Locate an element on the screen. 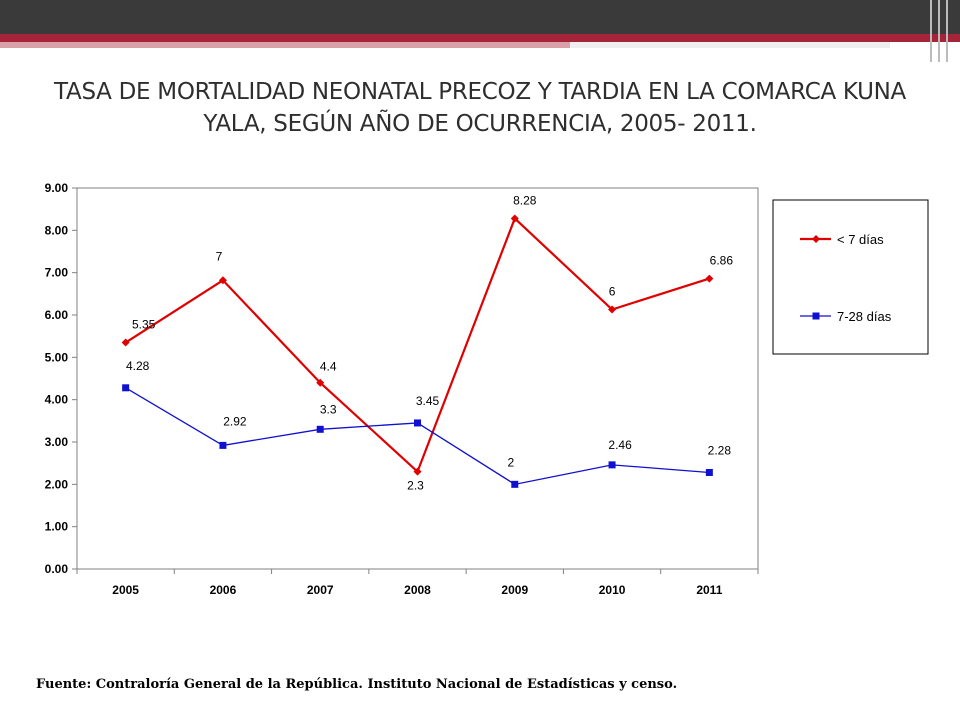 The height and width of the screenshot is (720, 960). y-tick-label: 0.00 is located at coordinates (57, 569).